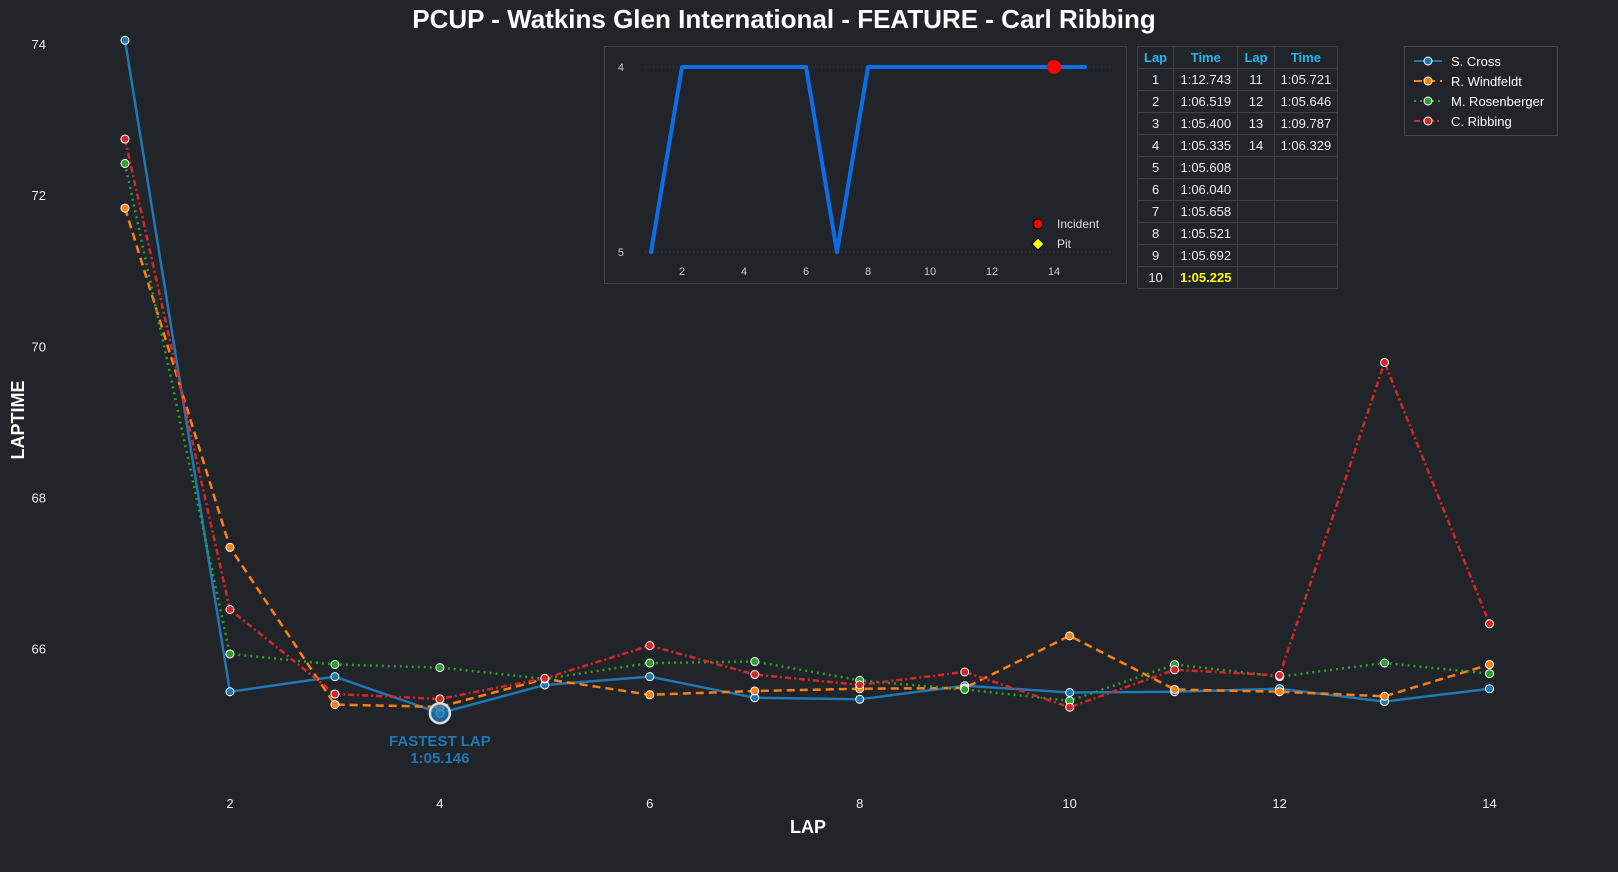 Image resolution: width=1618 pixels, height=872 pixels. Describe the element at coordinates (806, 272) in the screenshot. I see `inset-x-tick-label: 6` at that location.